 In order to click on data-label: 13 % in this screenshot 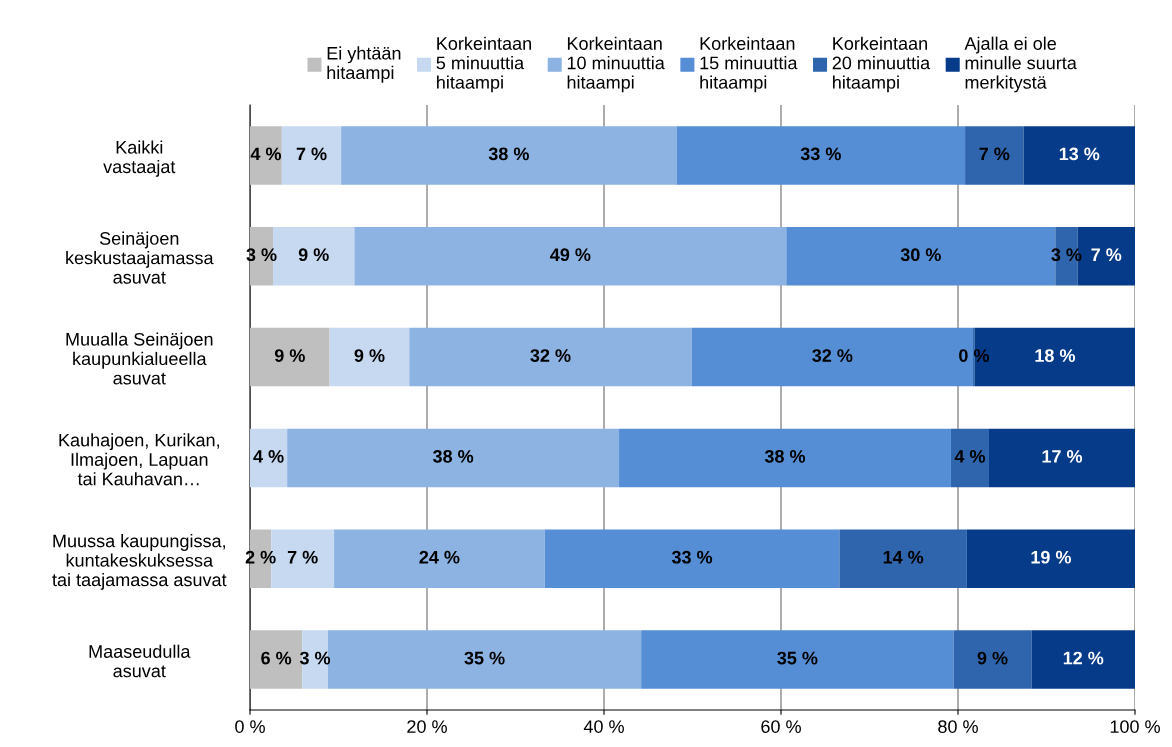, I will do `click(1079, 154)`.